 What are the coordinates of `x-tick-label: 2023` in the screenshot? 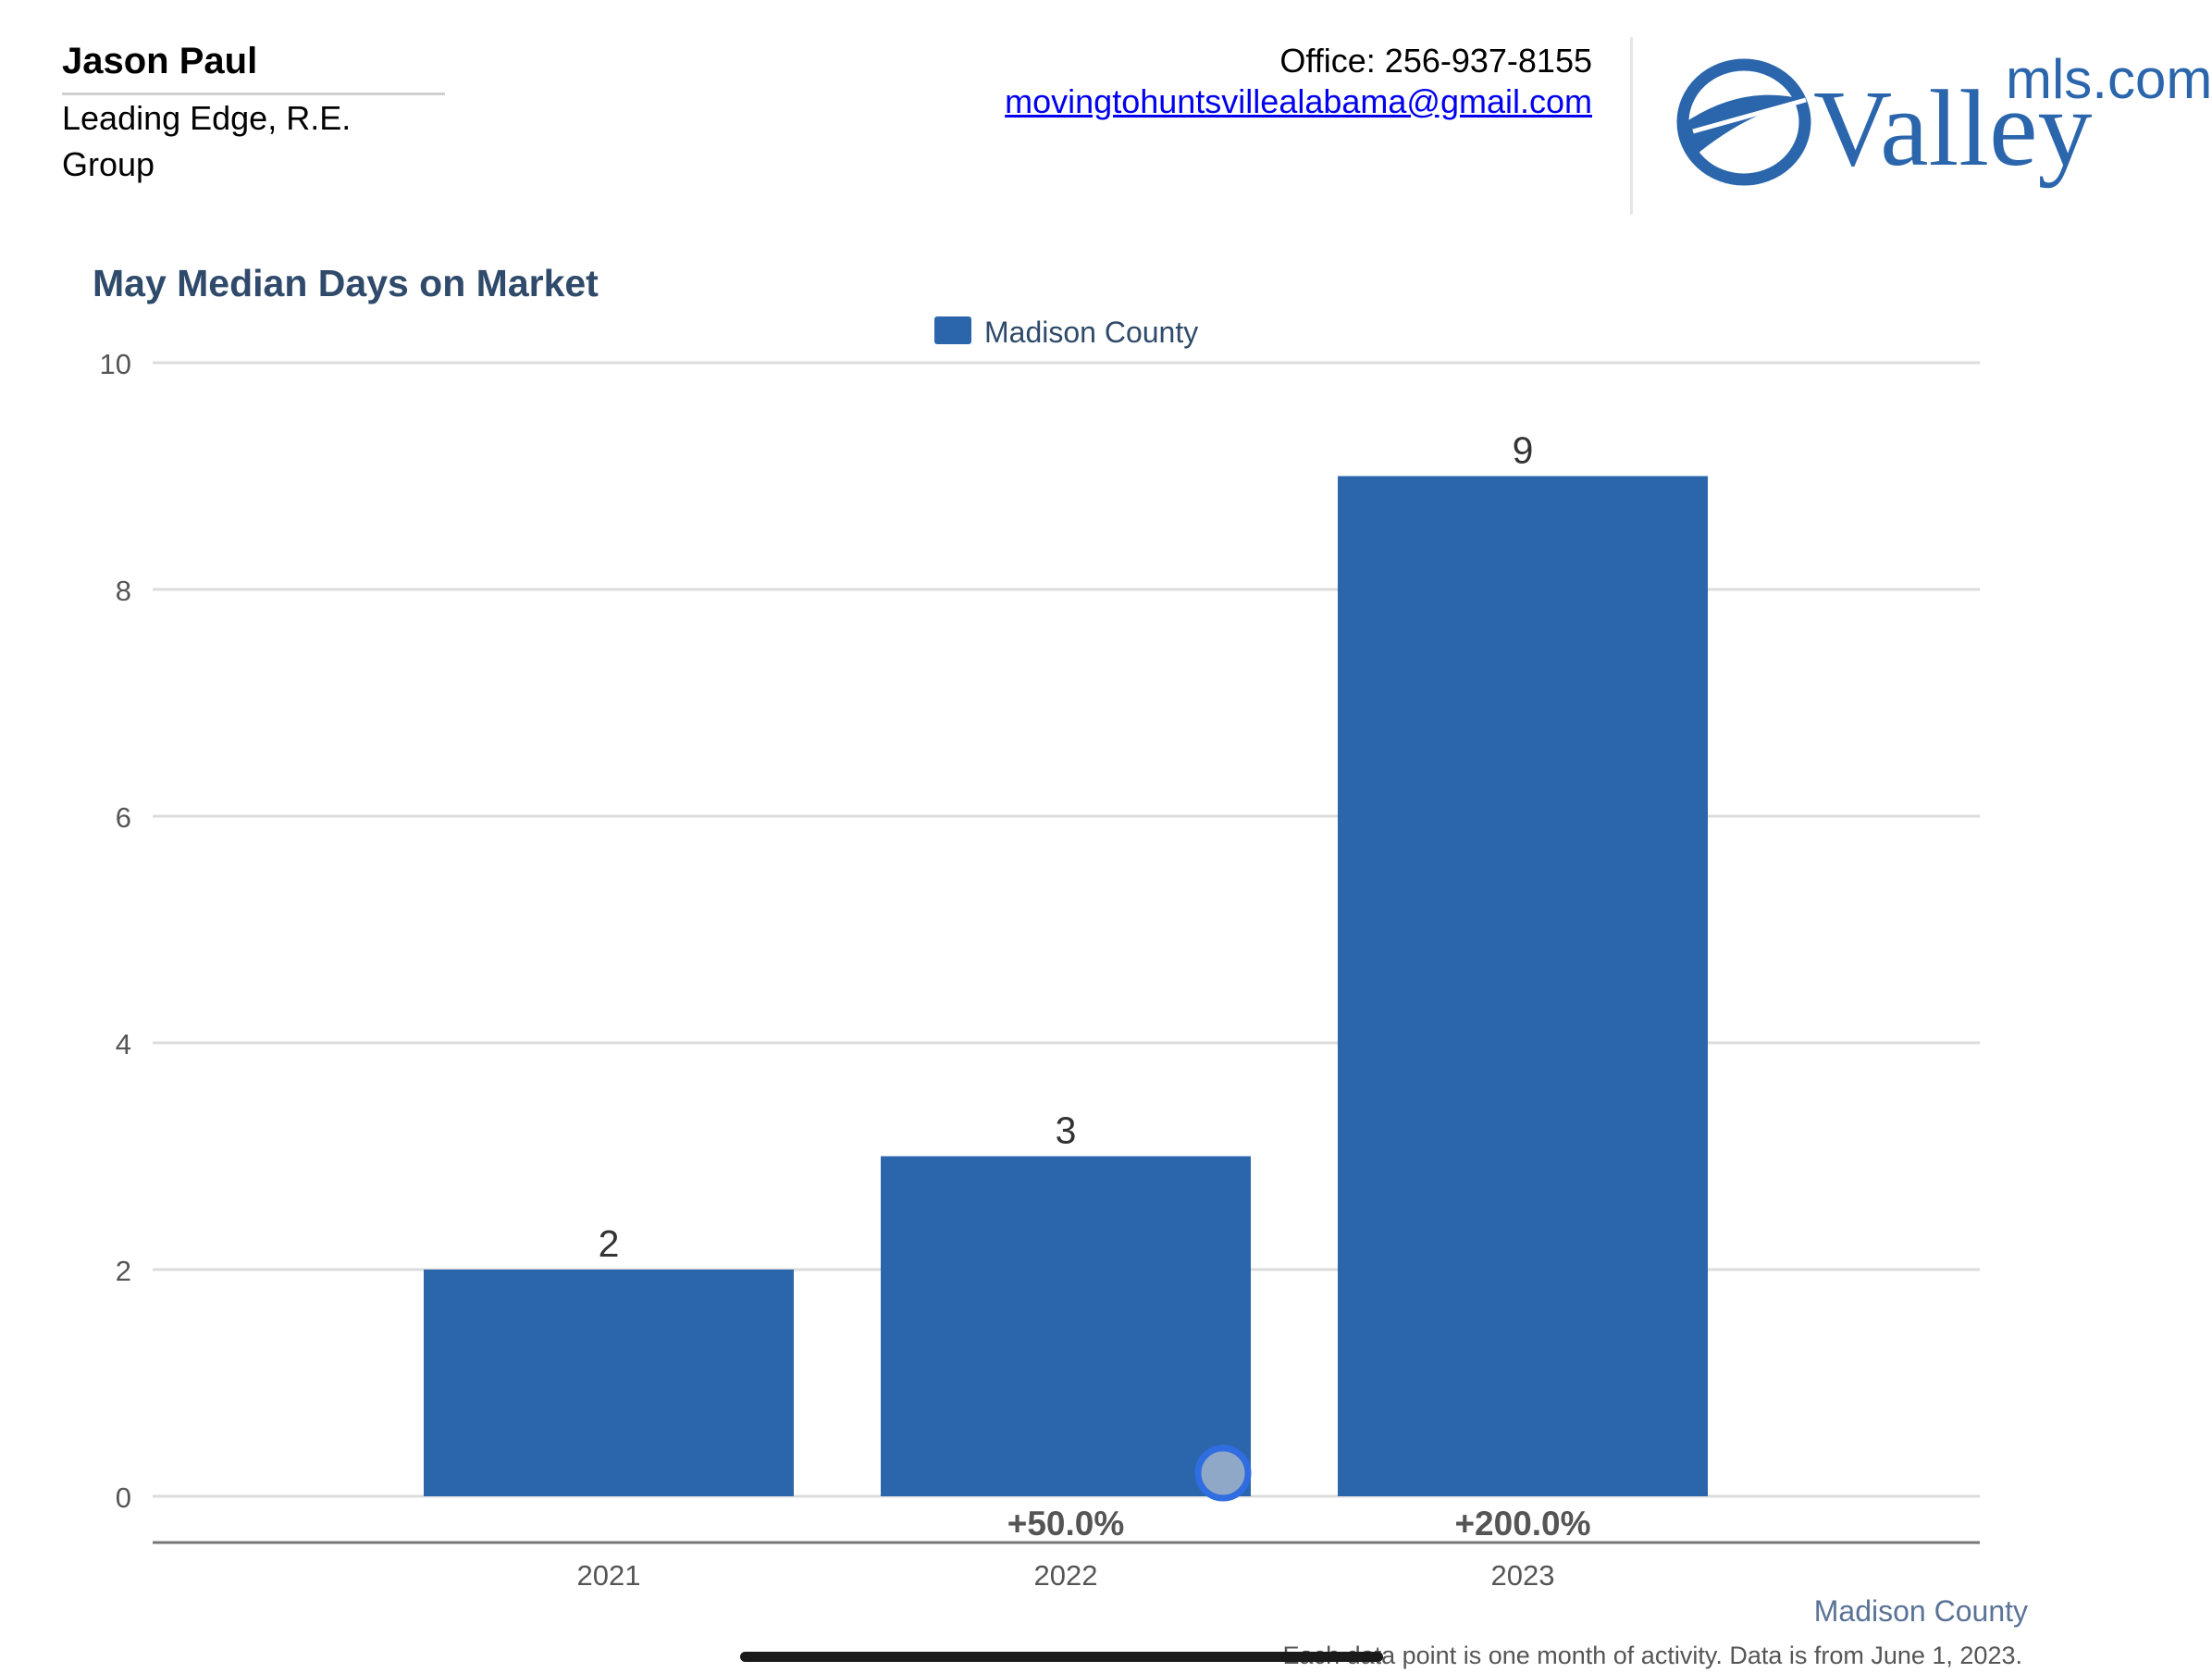 It's located at (1523, 1575).